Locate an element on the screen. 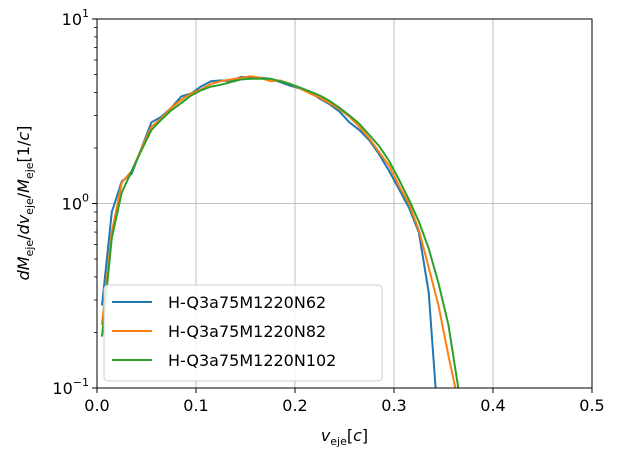  x-tick-label: 0.1 is located at coordinates (195, 405).